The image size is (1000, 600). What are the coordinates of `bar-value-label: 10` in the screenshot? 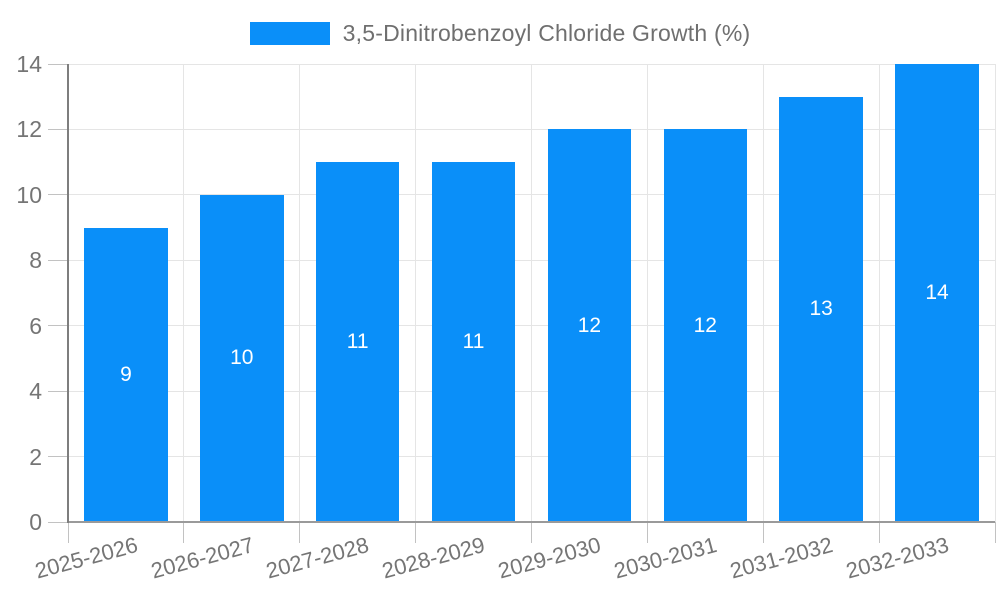 It's located at (242, 358).